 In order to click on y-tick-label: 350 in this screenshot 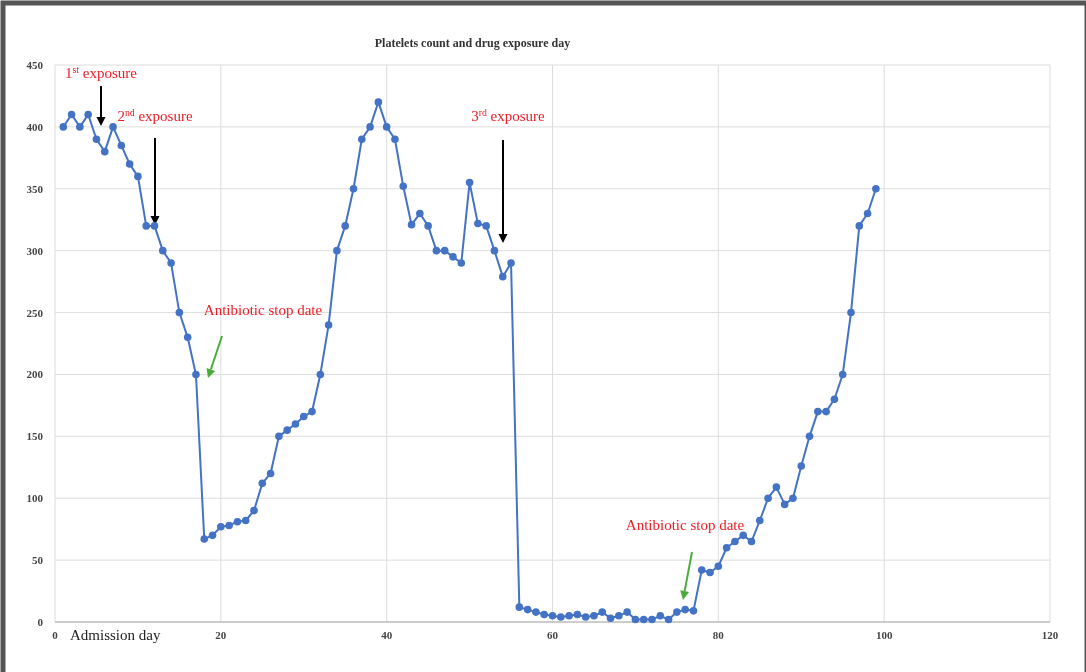, I will do `click(35, 188)`.